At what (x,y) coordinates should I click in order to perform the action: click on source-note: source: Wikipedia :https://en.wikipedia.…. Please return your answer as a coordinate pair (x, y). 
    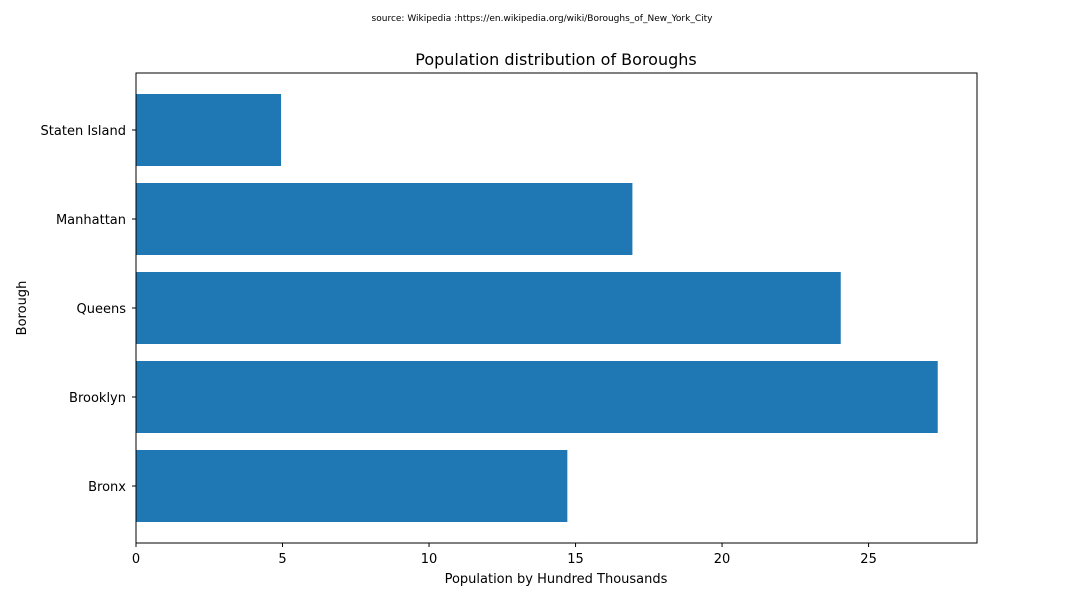
    Looking at the image, I should click on (543, 19).